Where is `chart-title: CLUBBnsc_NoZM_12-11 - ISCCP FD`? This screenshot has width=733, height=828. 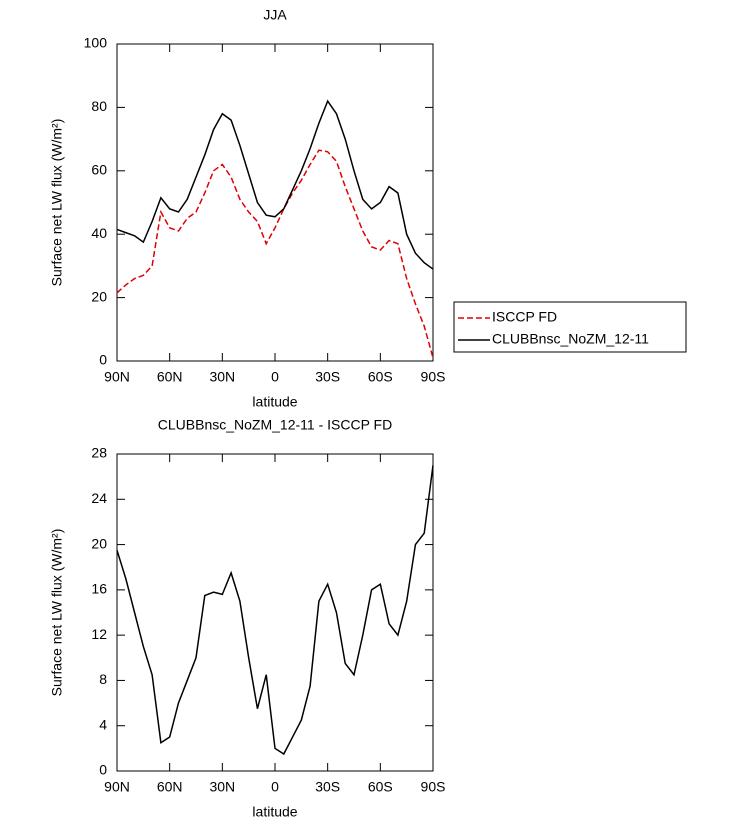
chart-title: CLUBBnsc_NoZM_12-11 - ISCCP FD is located at coordinates (275, 425).